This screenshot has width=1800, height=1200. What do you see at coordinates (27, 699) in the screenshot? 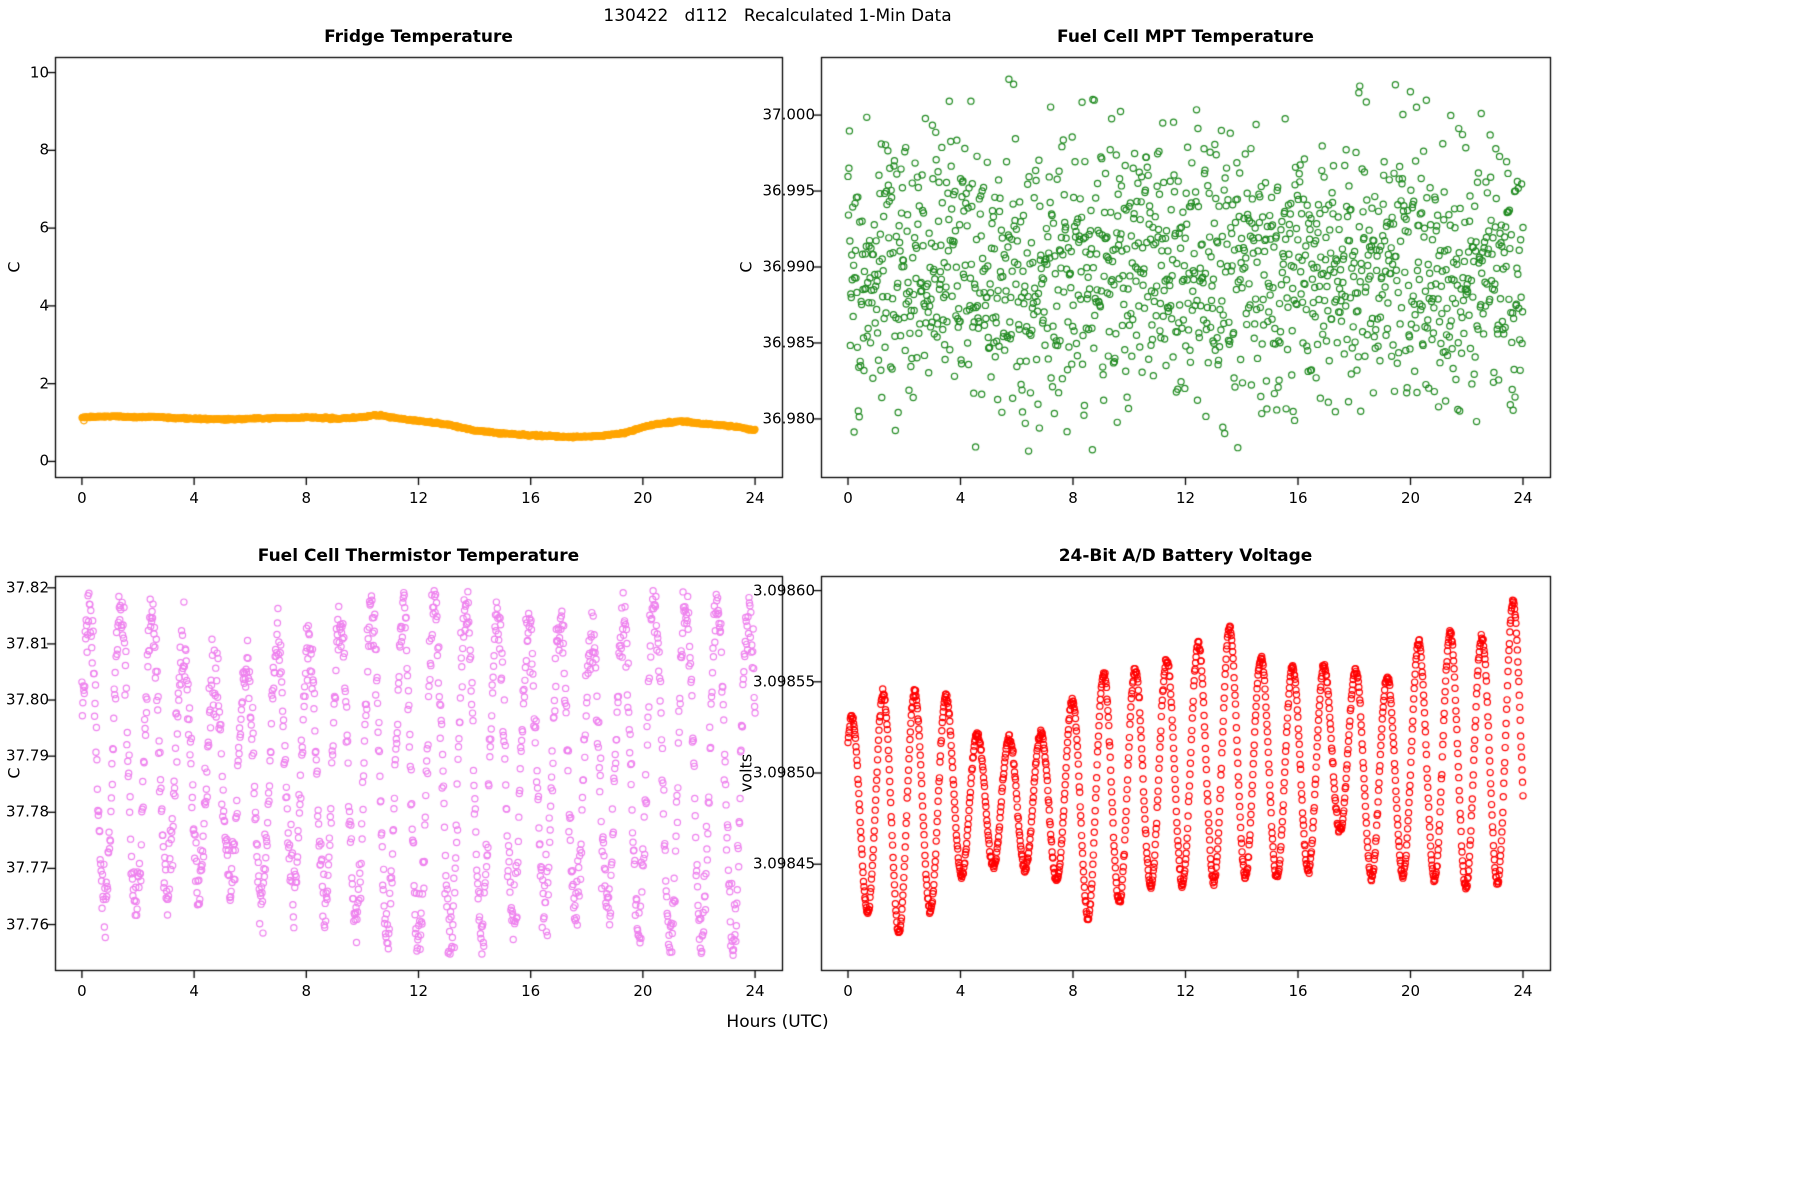
I see `y-tick-label: 37.80` at bounding box center [27, 699].